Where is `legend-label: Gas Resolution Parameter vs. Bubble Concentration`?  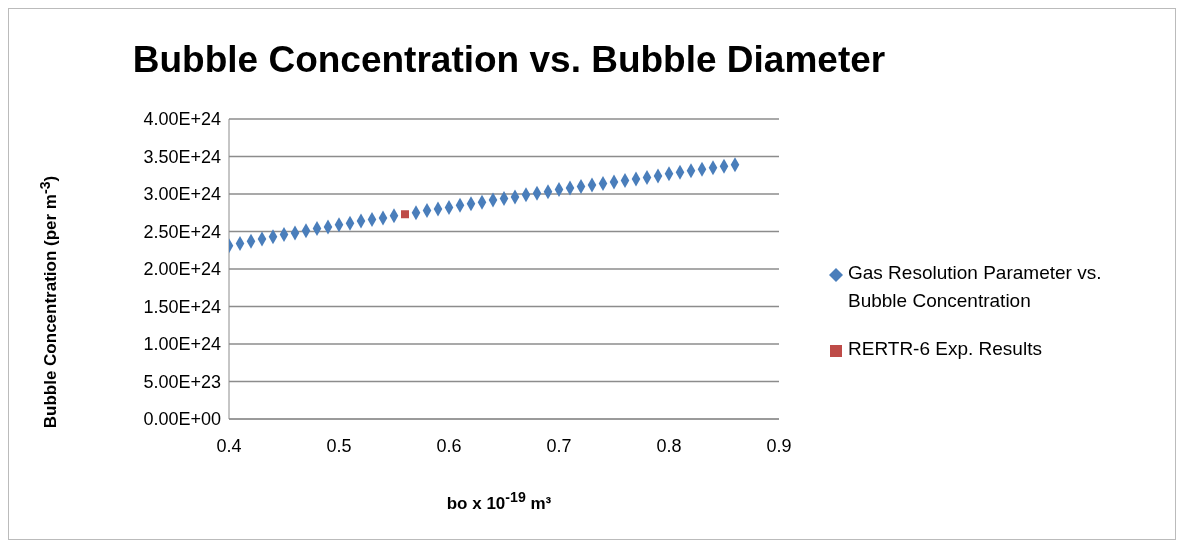 legend-label: Gas Resolution Parameter vs. Bubble Concentration is located at coordinates (975, 287).